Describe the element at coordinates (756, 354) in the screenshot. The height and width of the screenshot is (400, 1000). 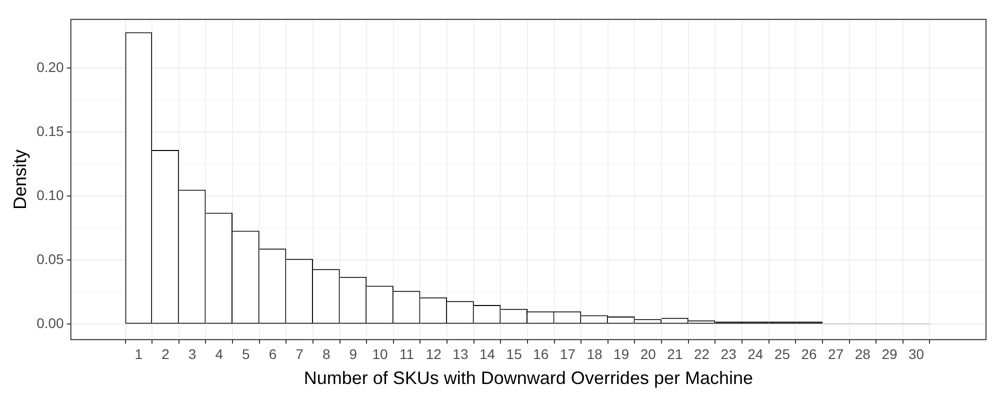
I see `x-tick-label: 24` at that location.